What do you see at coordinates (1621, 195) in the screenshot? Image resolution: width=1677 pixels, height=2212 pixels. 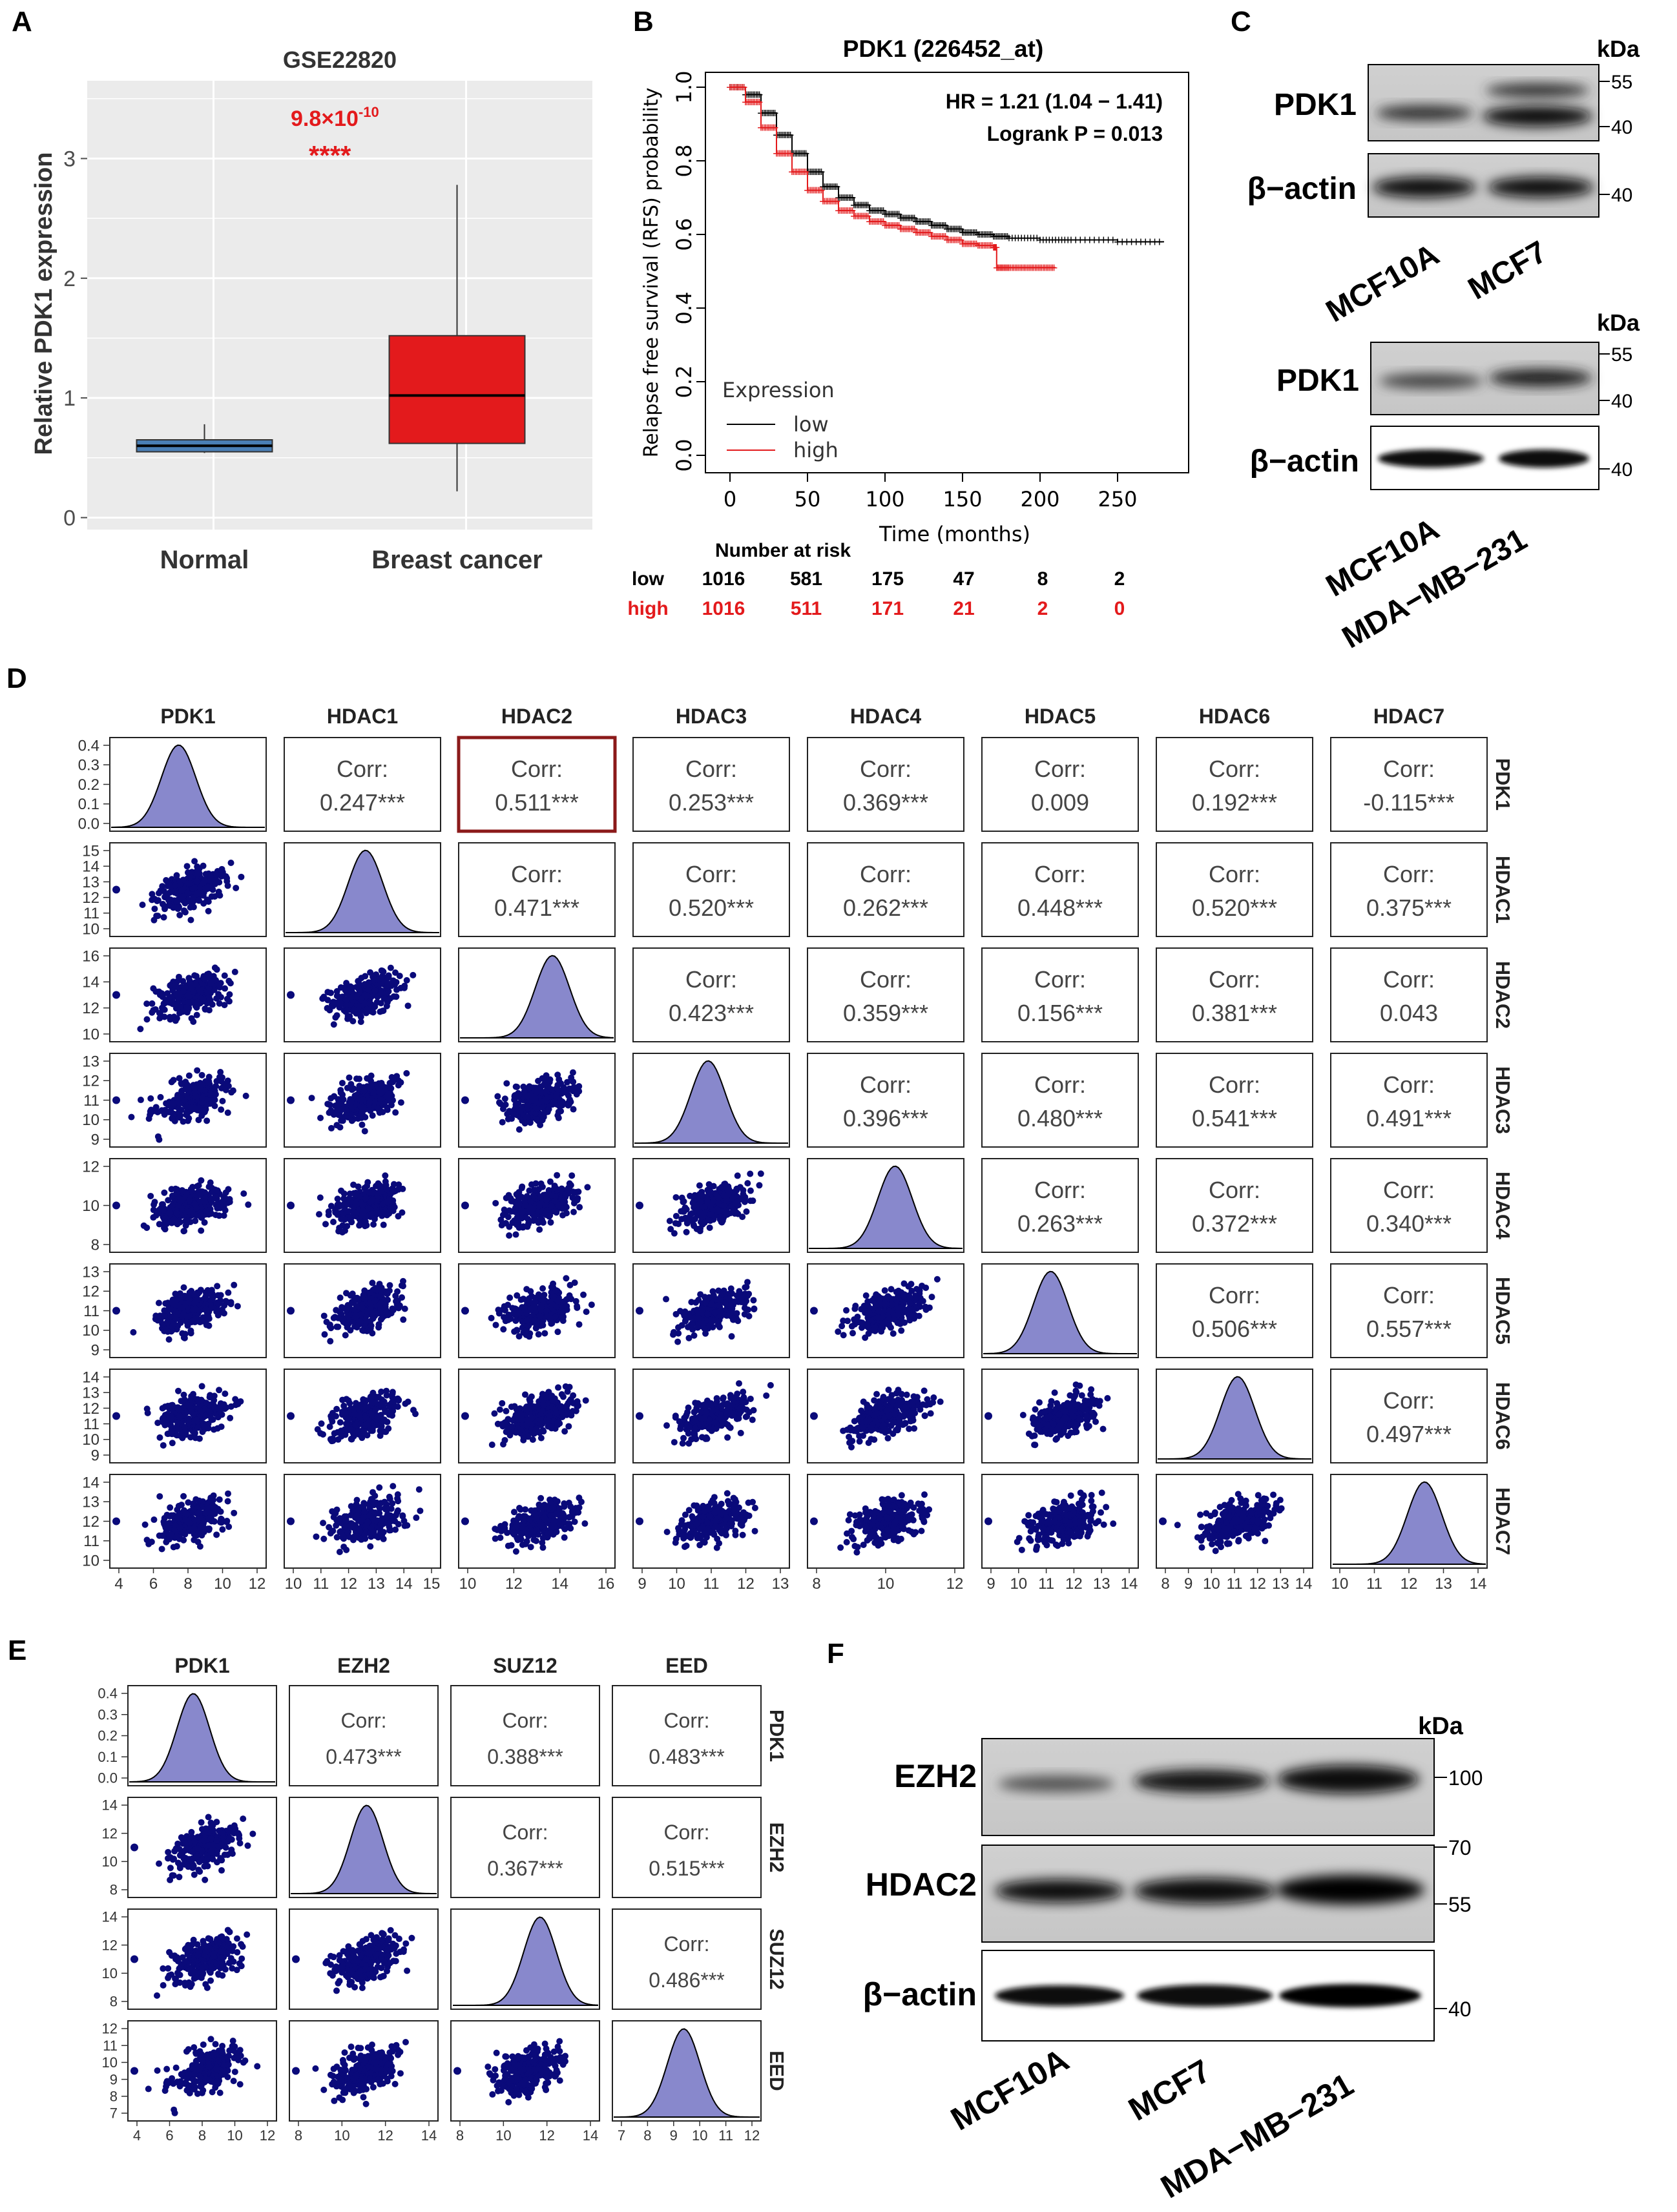 I see `panel-c-top-marker-40b: 40` at bounding box center [1621, 195].